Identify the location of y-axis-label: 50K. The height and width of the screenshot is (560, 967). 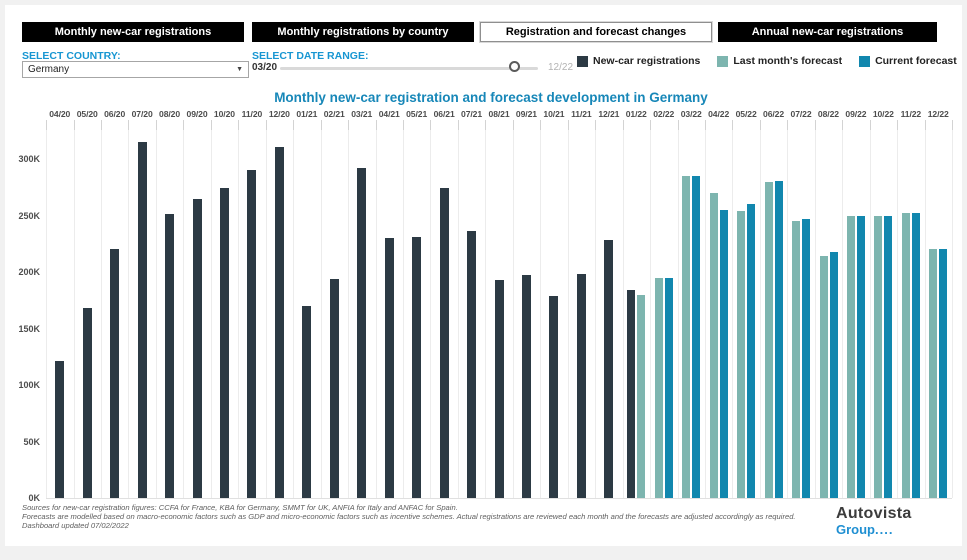
(31, 441).